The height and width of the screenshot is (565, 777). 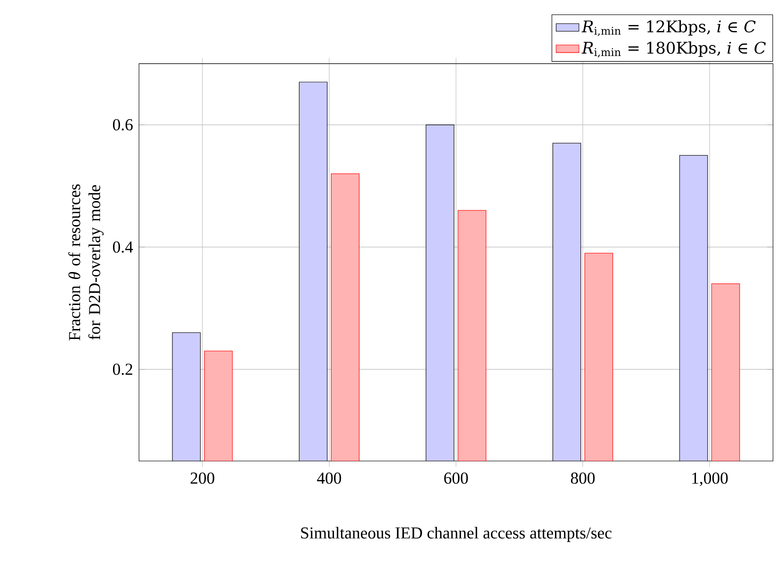 I want to click on legend-label: R$_{i,min}$ = 180Kbps, i ∈ C, so click(x=674, y=49).